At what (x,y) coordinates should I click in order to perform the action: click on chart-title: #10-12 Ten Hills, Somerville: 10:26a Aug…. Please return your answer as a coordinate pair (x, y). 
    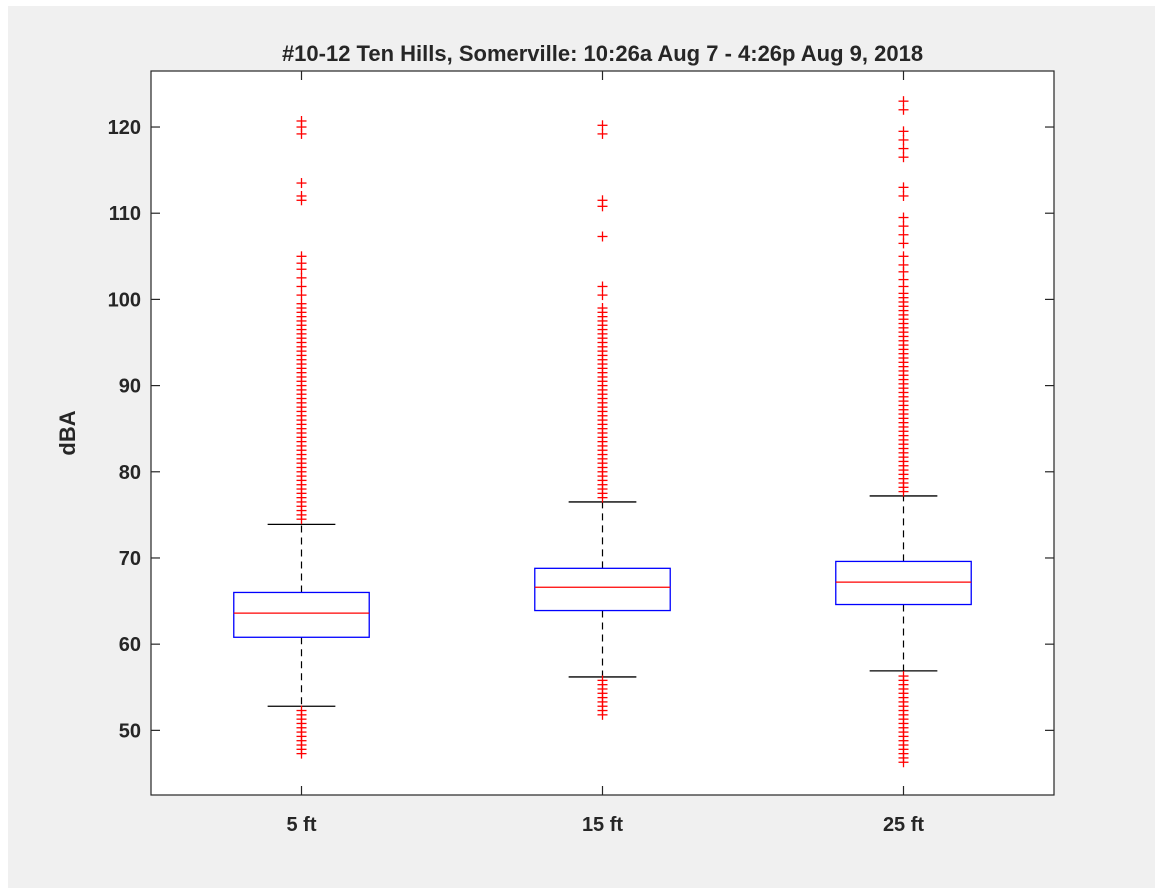
    Looking at the image, I should click on (602, 53).